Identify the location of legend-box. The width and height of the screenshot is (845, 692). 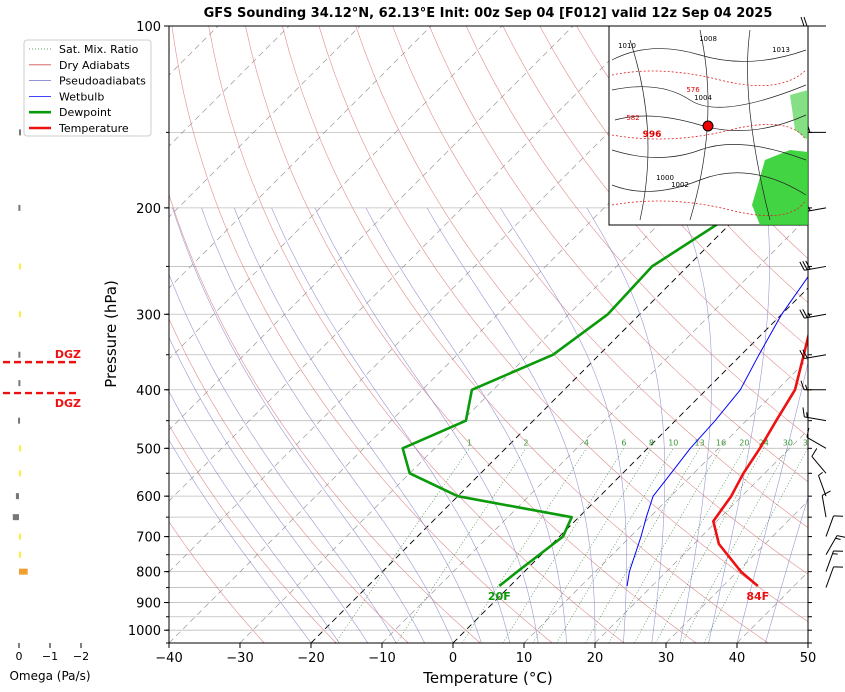
(87, 88).